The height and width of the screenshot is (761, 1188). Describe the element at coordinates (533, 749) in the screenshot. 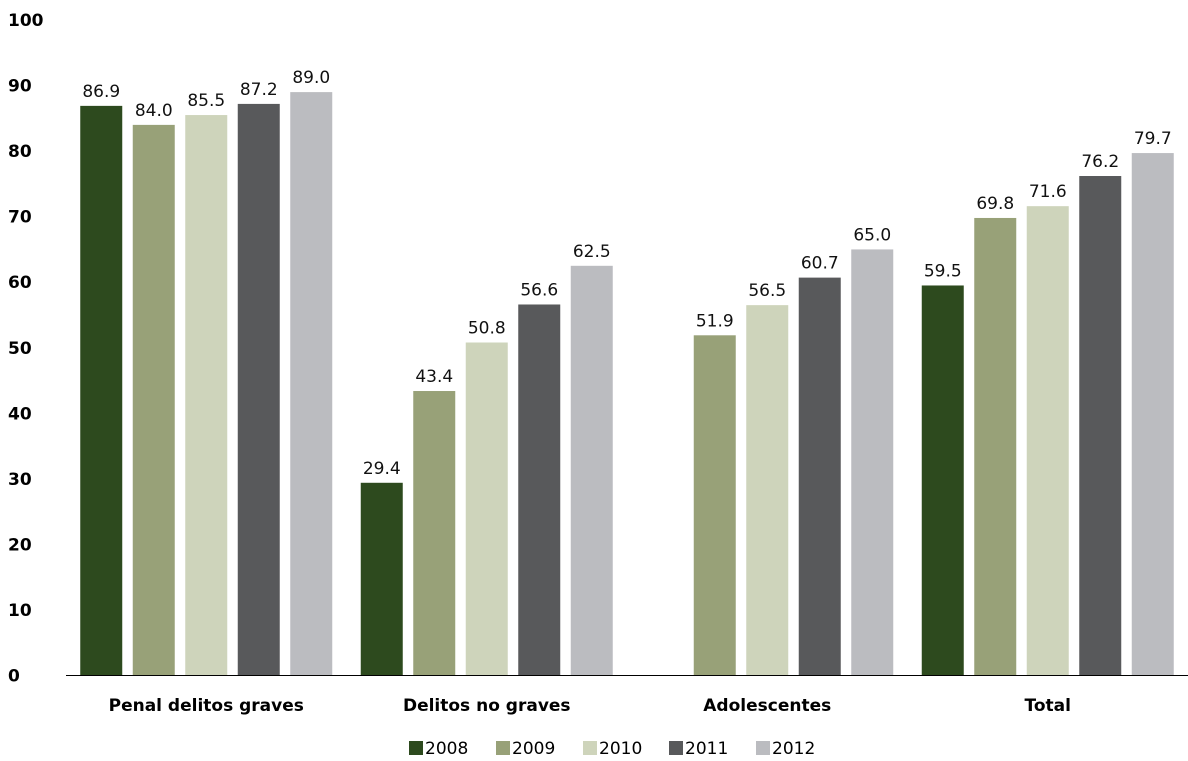

I see `legend-label: 2009` at that location.